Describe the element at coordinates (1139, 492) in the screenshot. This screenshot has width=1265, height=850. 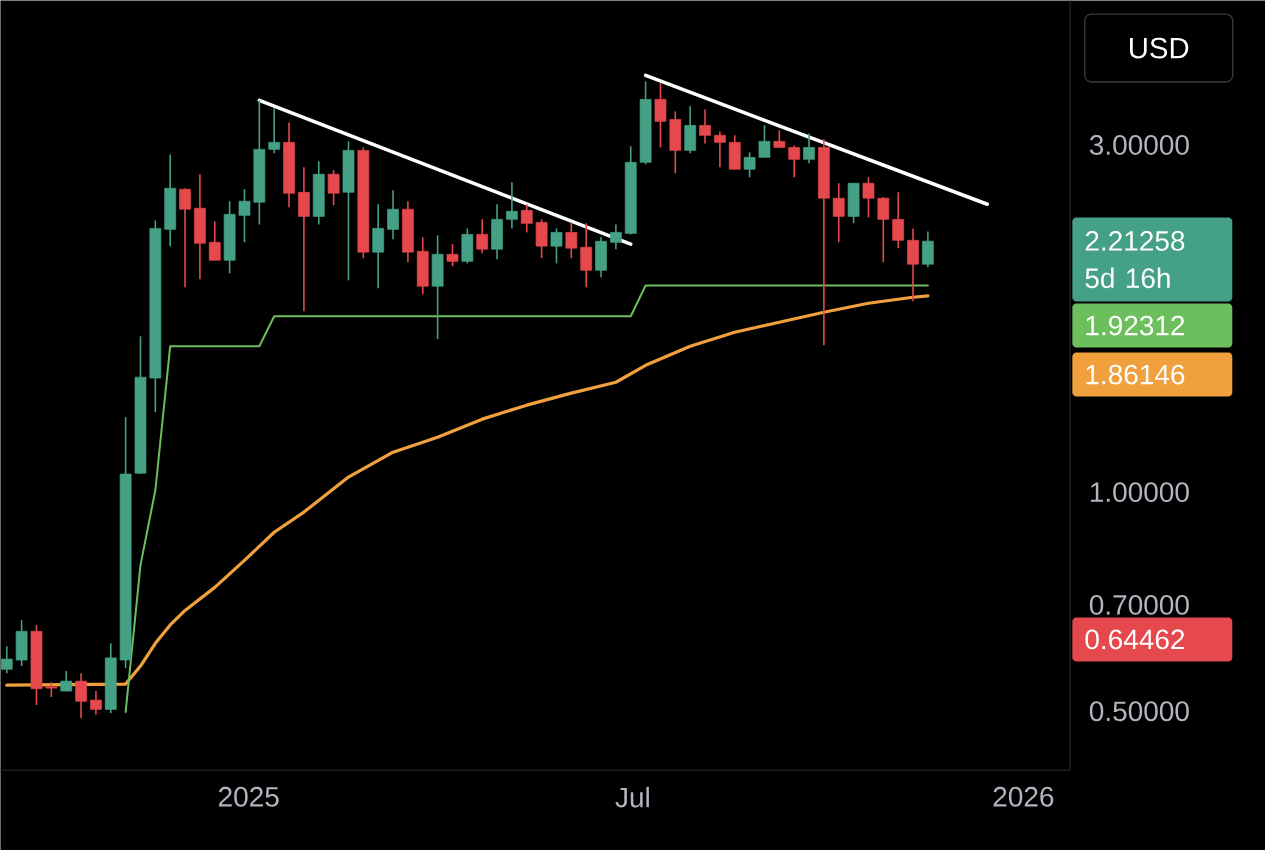
I see `y-tick-label: 1.00000` at that location.